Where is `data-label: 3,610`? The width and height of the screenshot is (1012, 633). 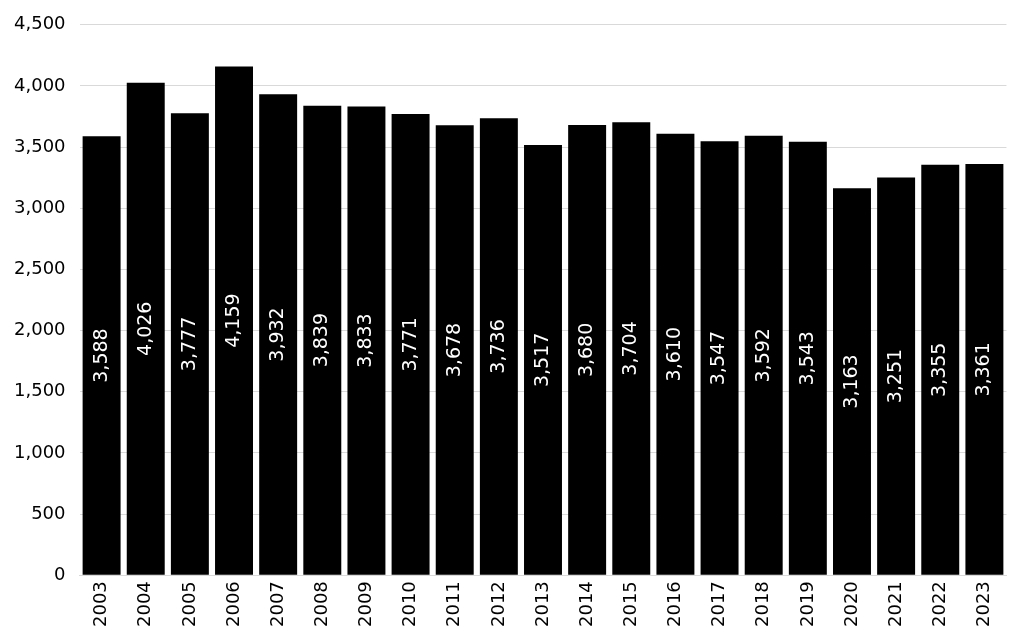
data-label: 3,610 is located at coordinates (673, 354).